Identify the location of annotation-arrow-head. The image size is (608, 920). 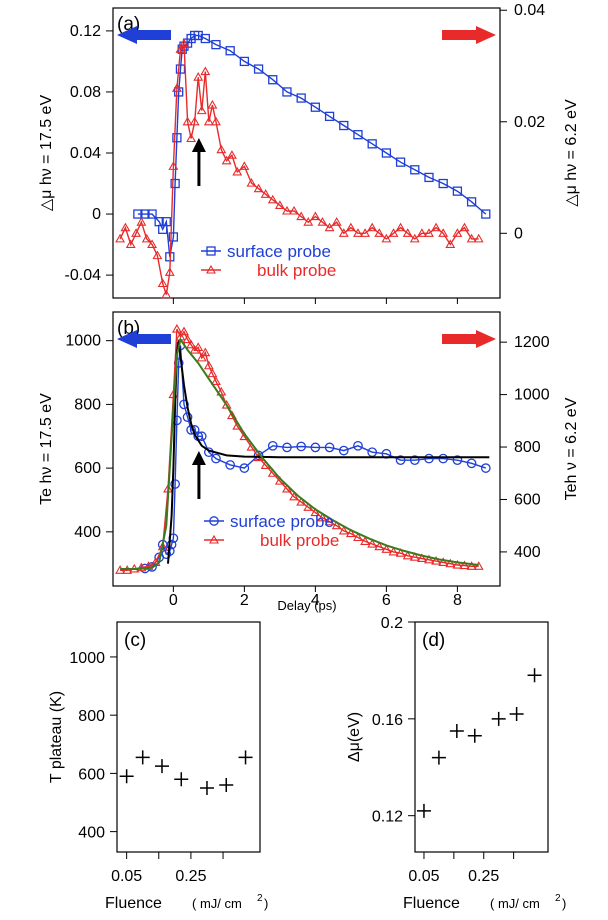
(198, 145).